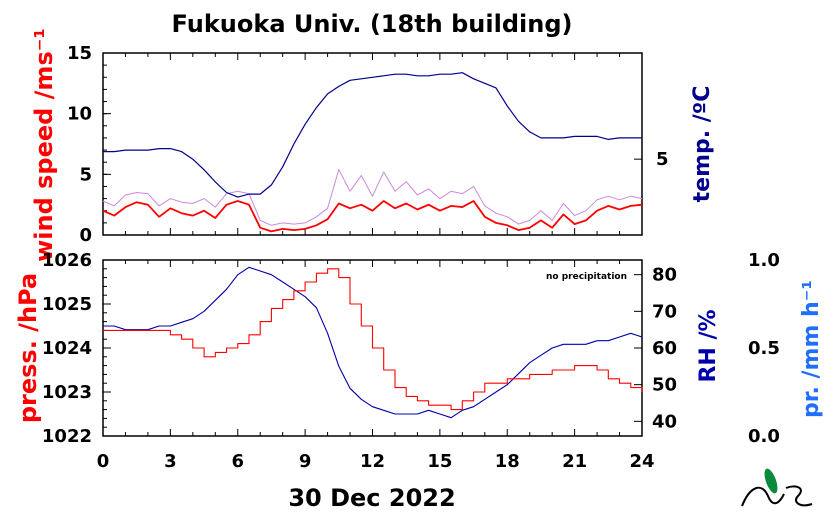 This screenshot has width=834, height=520. Describe the element at coordinates (764, 436) in the screenshot. I see `precip-y-tick-label: 0.0` at that location.